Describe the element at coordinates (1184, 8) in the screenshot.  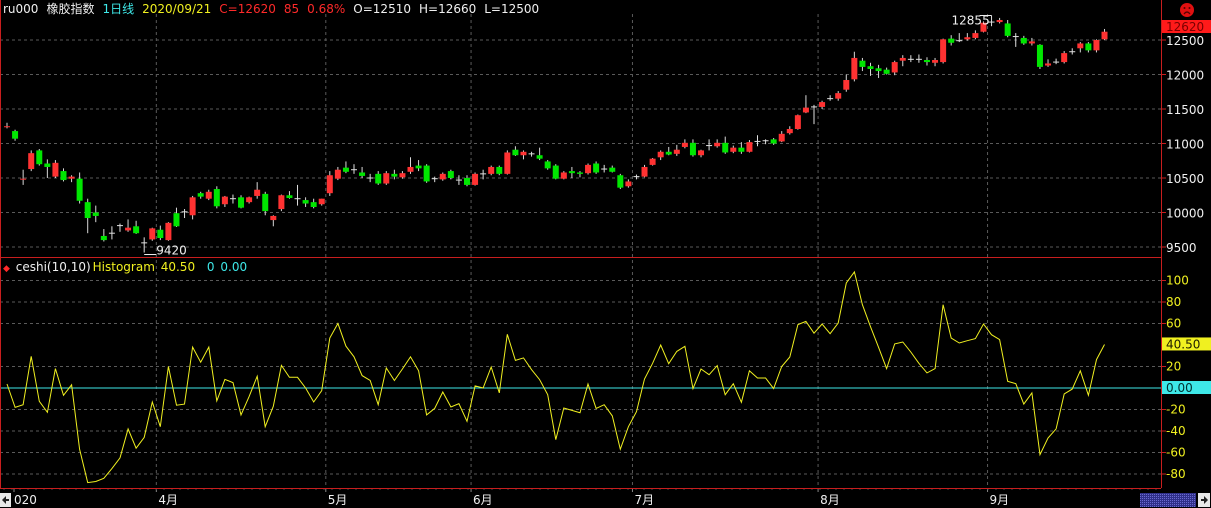
I see `sad-face-eye` at that location.